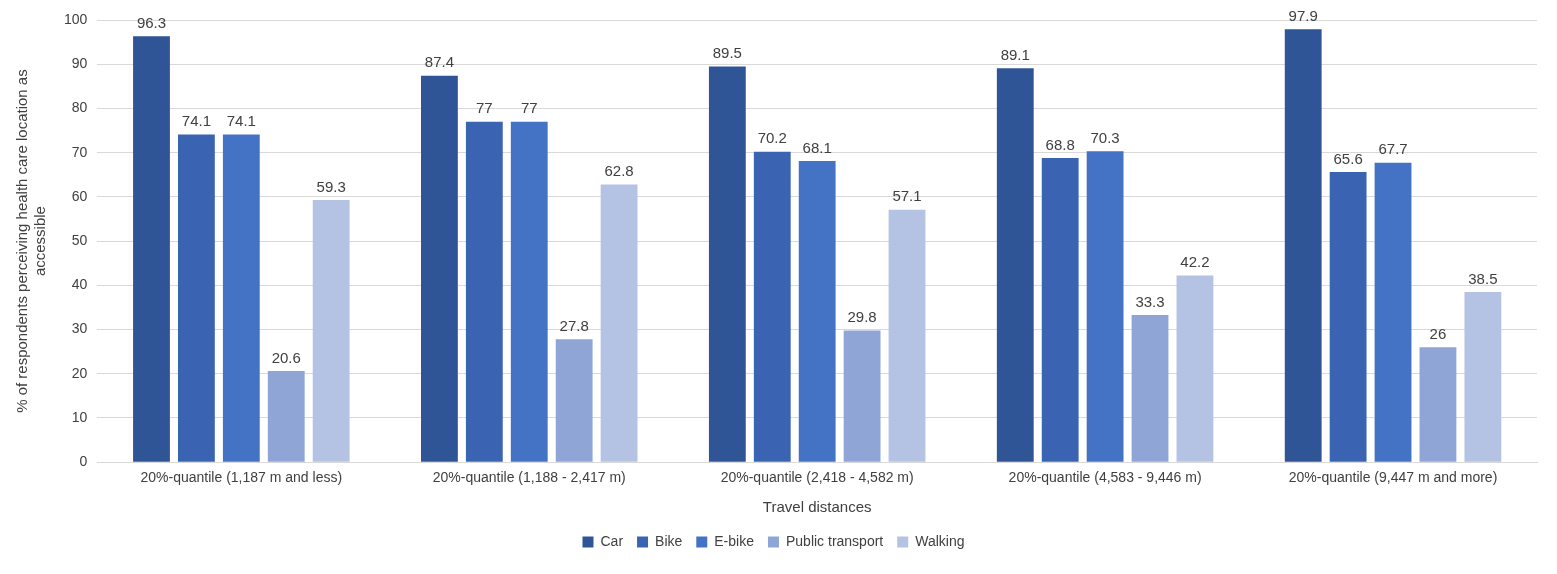 Image resolution: width=1557 pixels, height=574 pixels. Describe the element at coordinates (907, 196) in the screenshot. I see `data-label: 57.1` at that location.